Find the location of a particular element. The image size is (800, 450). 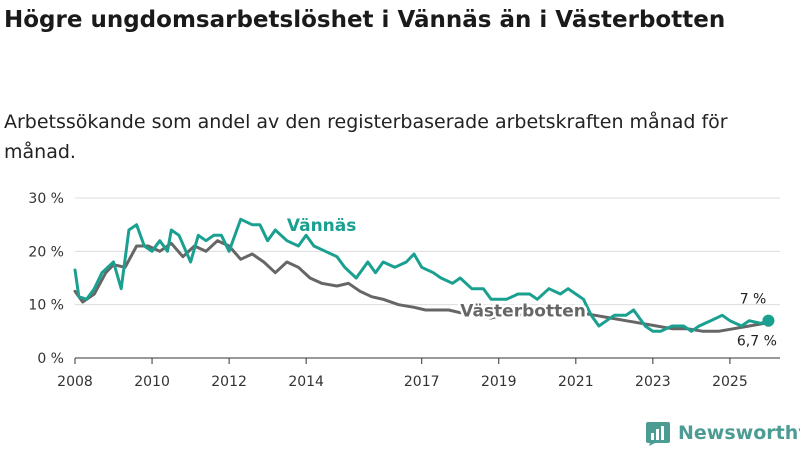

brand-name: Newsworthy is located at coordinates (739, 433).